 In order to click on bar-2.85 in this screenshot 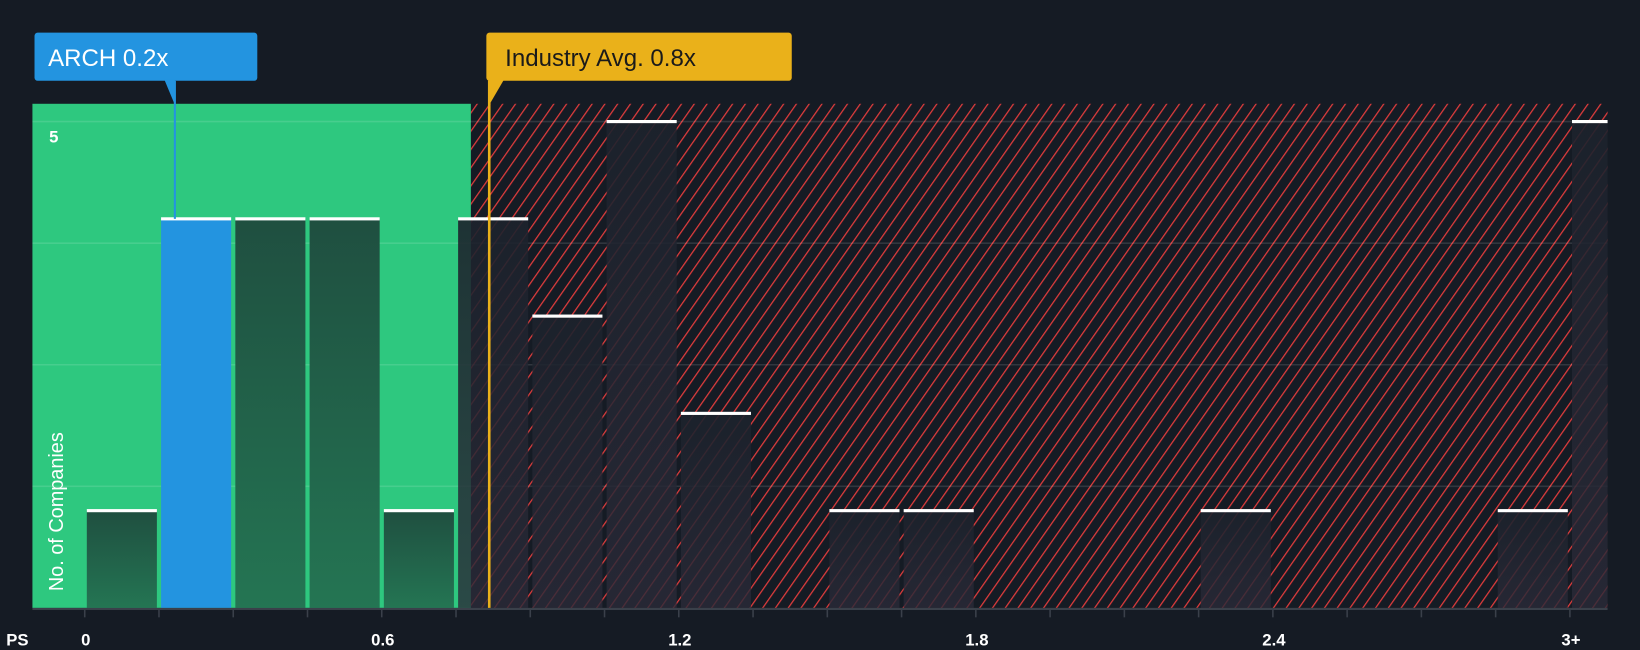, I will do `click(1532, 559)`.